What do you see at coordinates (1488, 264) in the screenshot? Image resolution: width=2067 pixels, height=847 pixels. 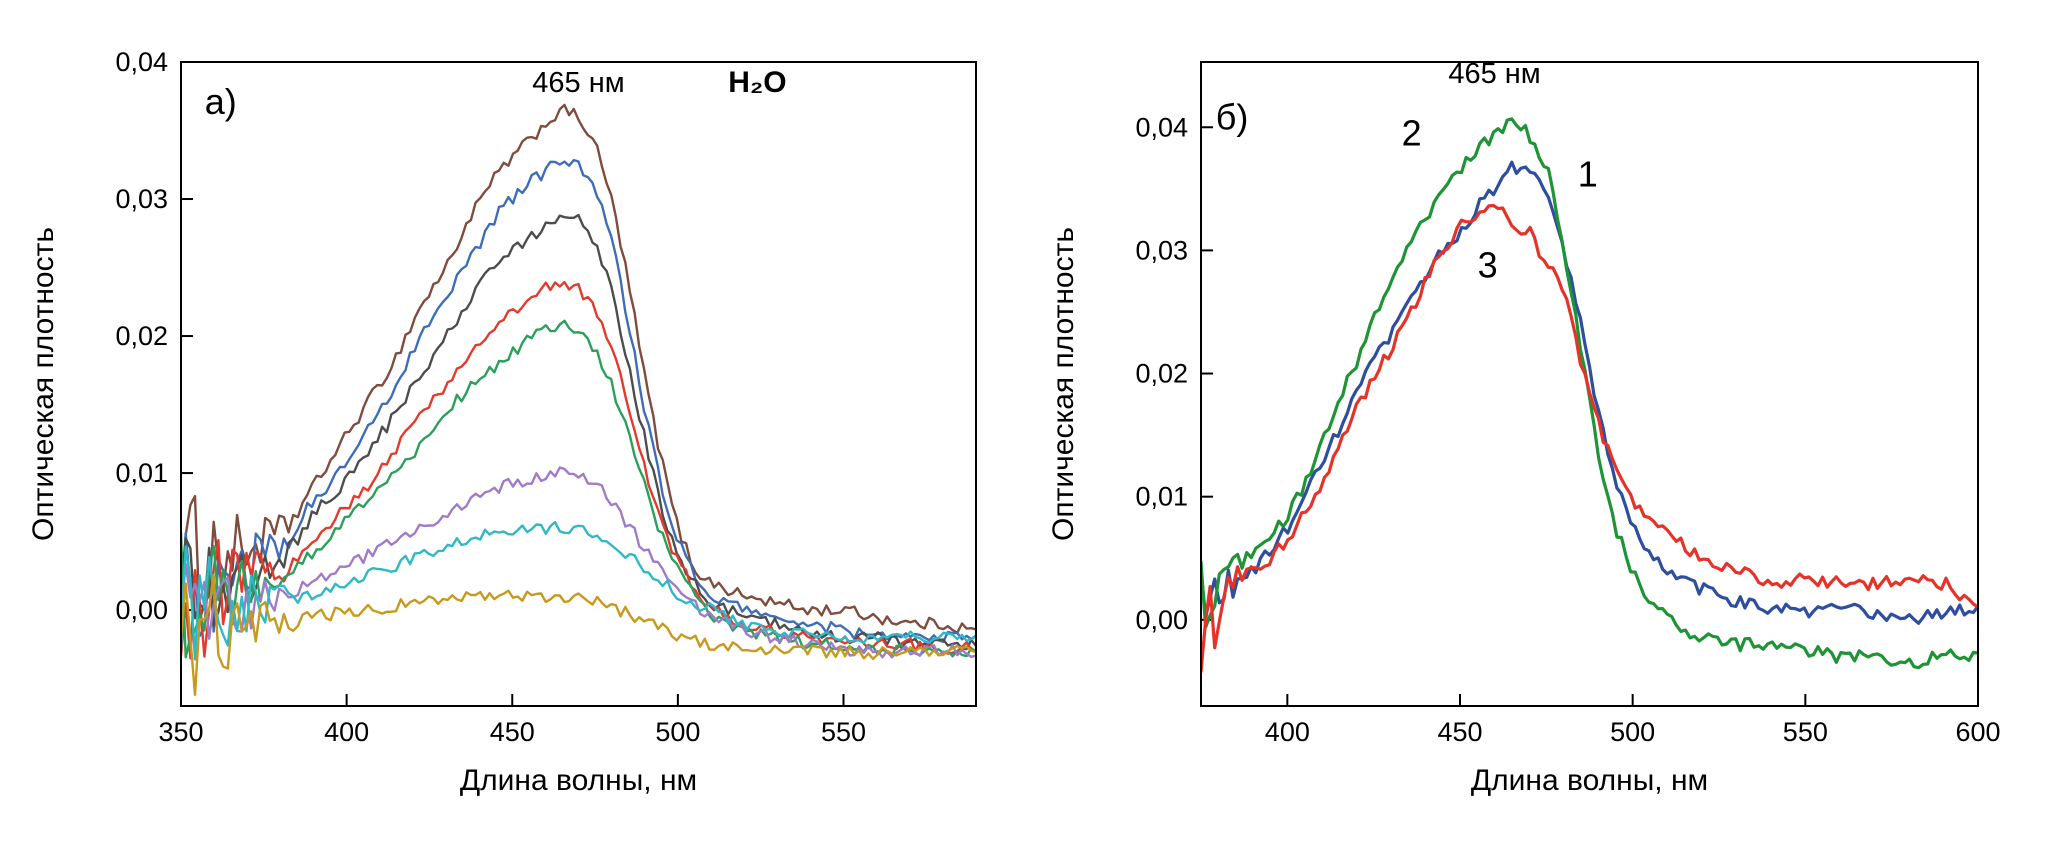 I see `series-label-3: 3` at bounding box center [1488, 264].